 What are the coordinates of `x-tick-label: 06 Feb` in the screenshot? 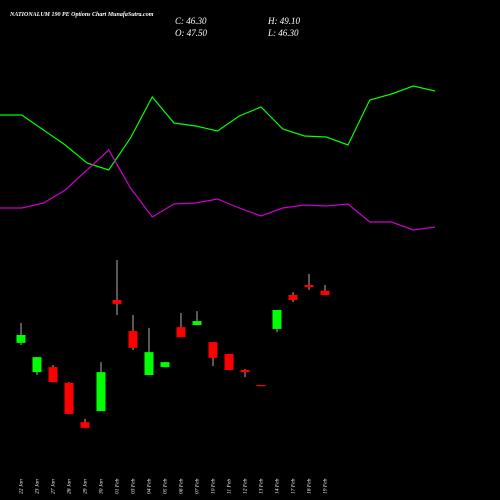 It's located at (181, 486).